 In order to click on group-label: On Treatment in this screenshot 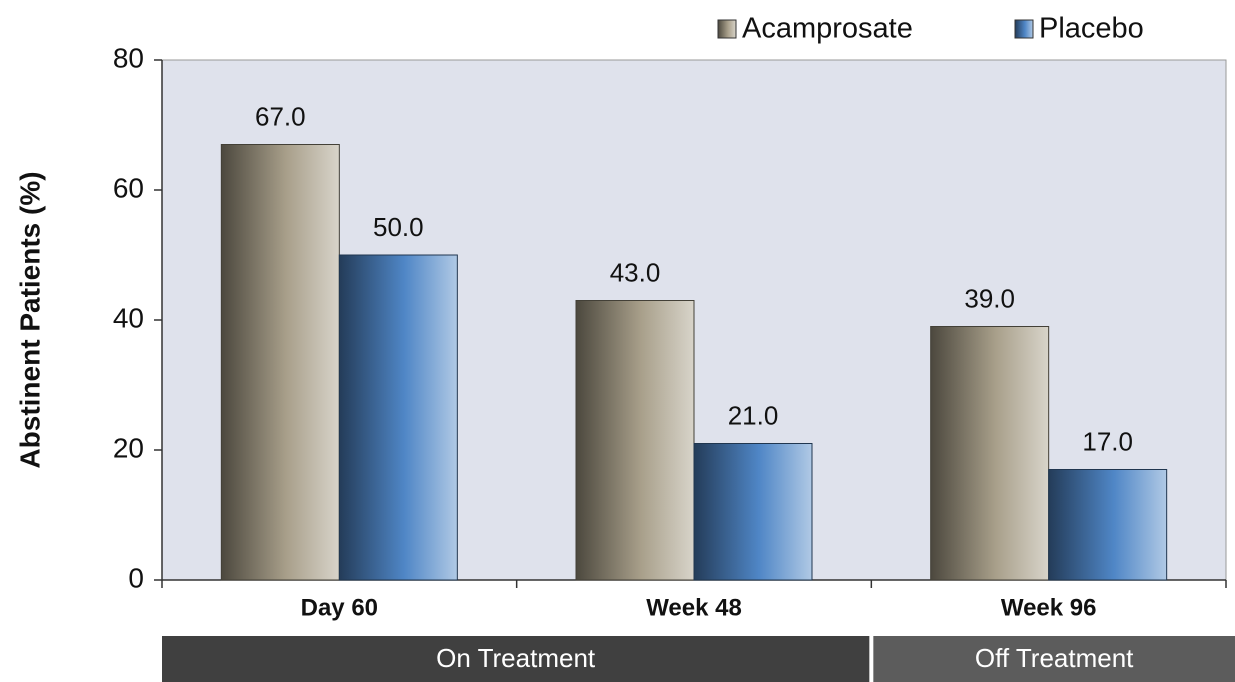, I will do `click(516, 658)`.